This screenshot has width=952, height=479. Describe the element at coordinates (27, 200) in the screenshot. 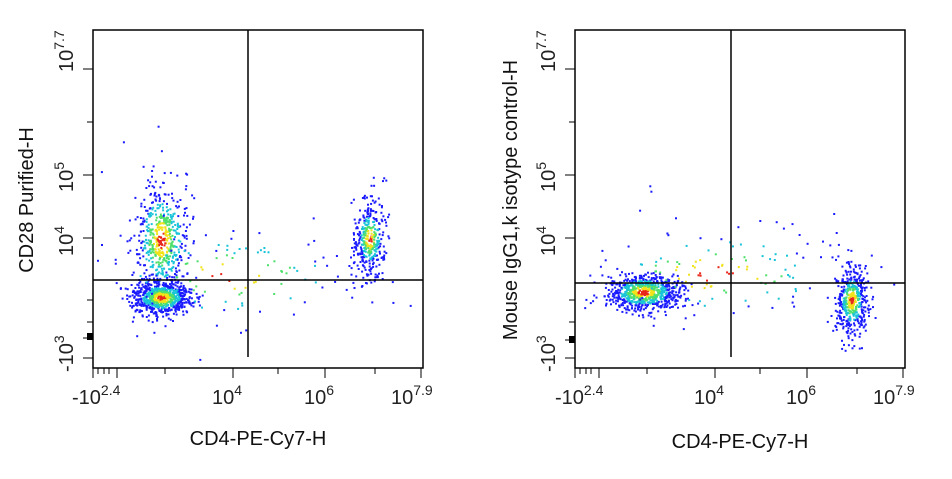

I see `y-axis-title: CD28 Purified-H` at that location.